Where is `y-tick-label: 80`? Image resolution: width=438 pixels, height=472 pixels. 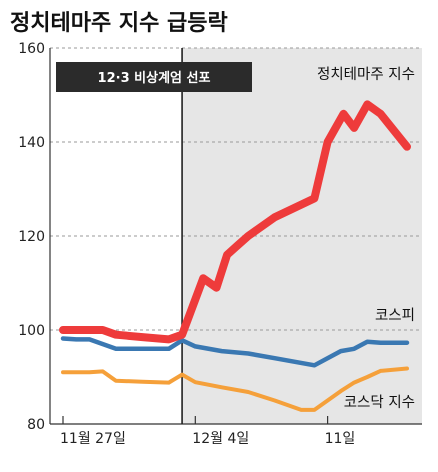 y-tick-label: 80 is located at coordinates (36, 425).